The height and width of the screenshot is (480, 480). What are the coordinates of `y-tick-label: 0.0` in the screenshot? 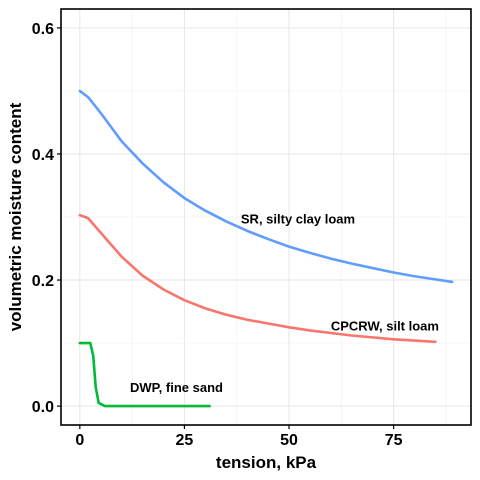 It's located at (43, 407).